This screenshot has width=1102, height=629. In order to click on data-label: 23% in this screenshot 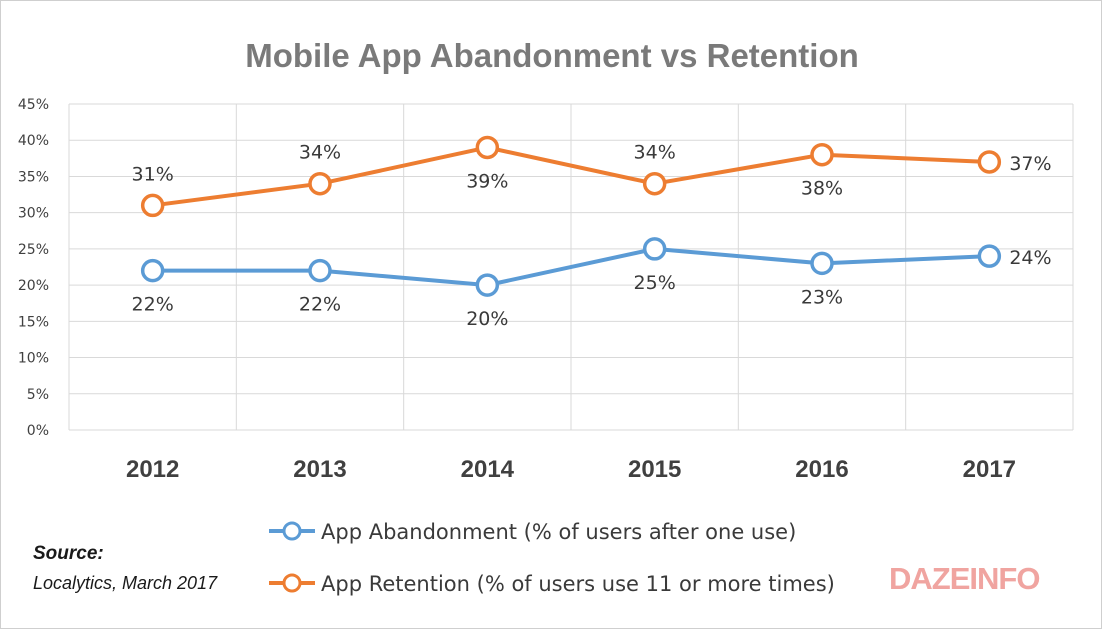, I will do `click(822, 297)`.